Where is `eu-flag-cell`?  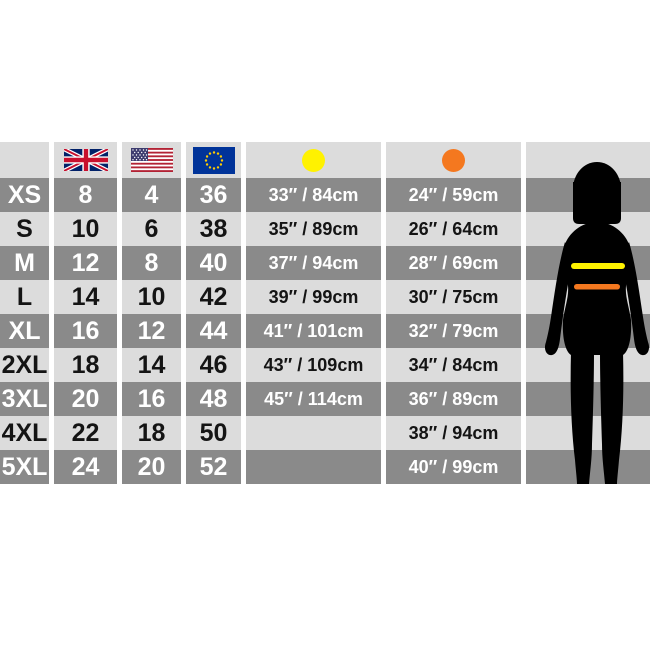 eu-flag-cell is located at coordinates (213, 160).